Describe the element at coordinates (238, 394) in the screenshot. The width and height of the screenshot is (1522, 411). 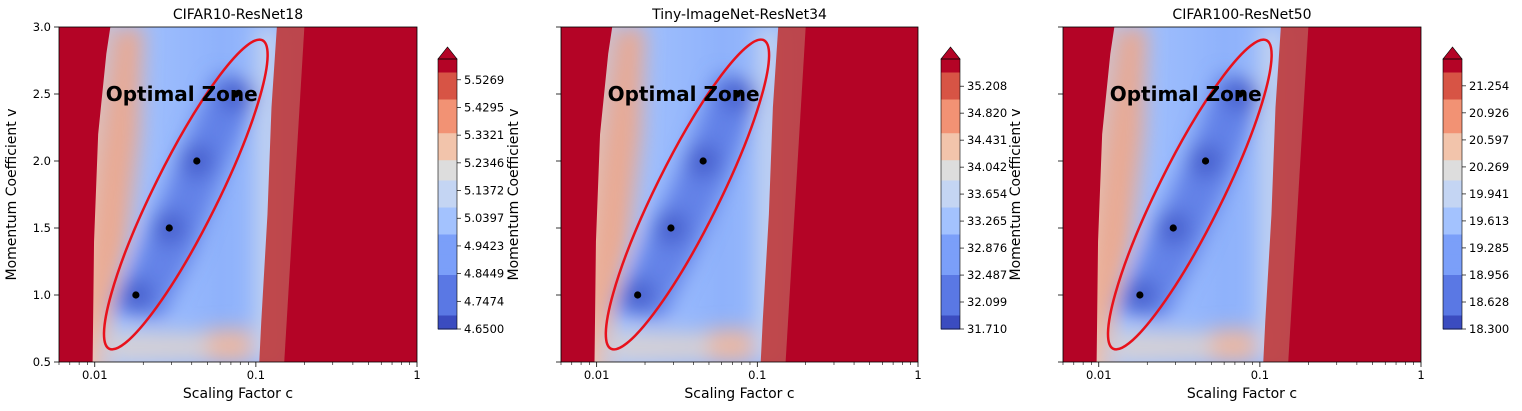
I see `x-axis-label: Scaling Factor c` at that location.